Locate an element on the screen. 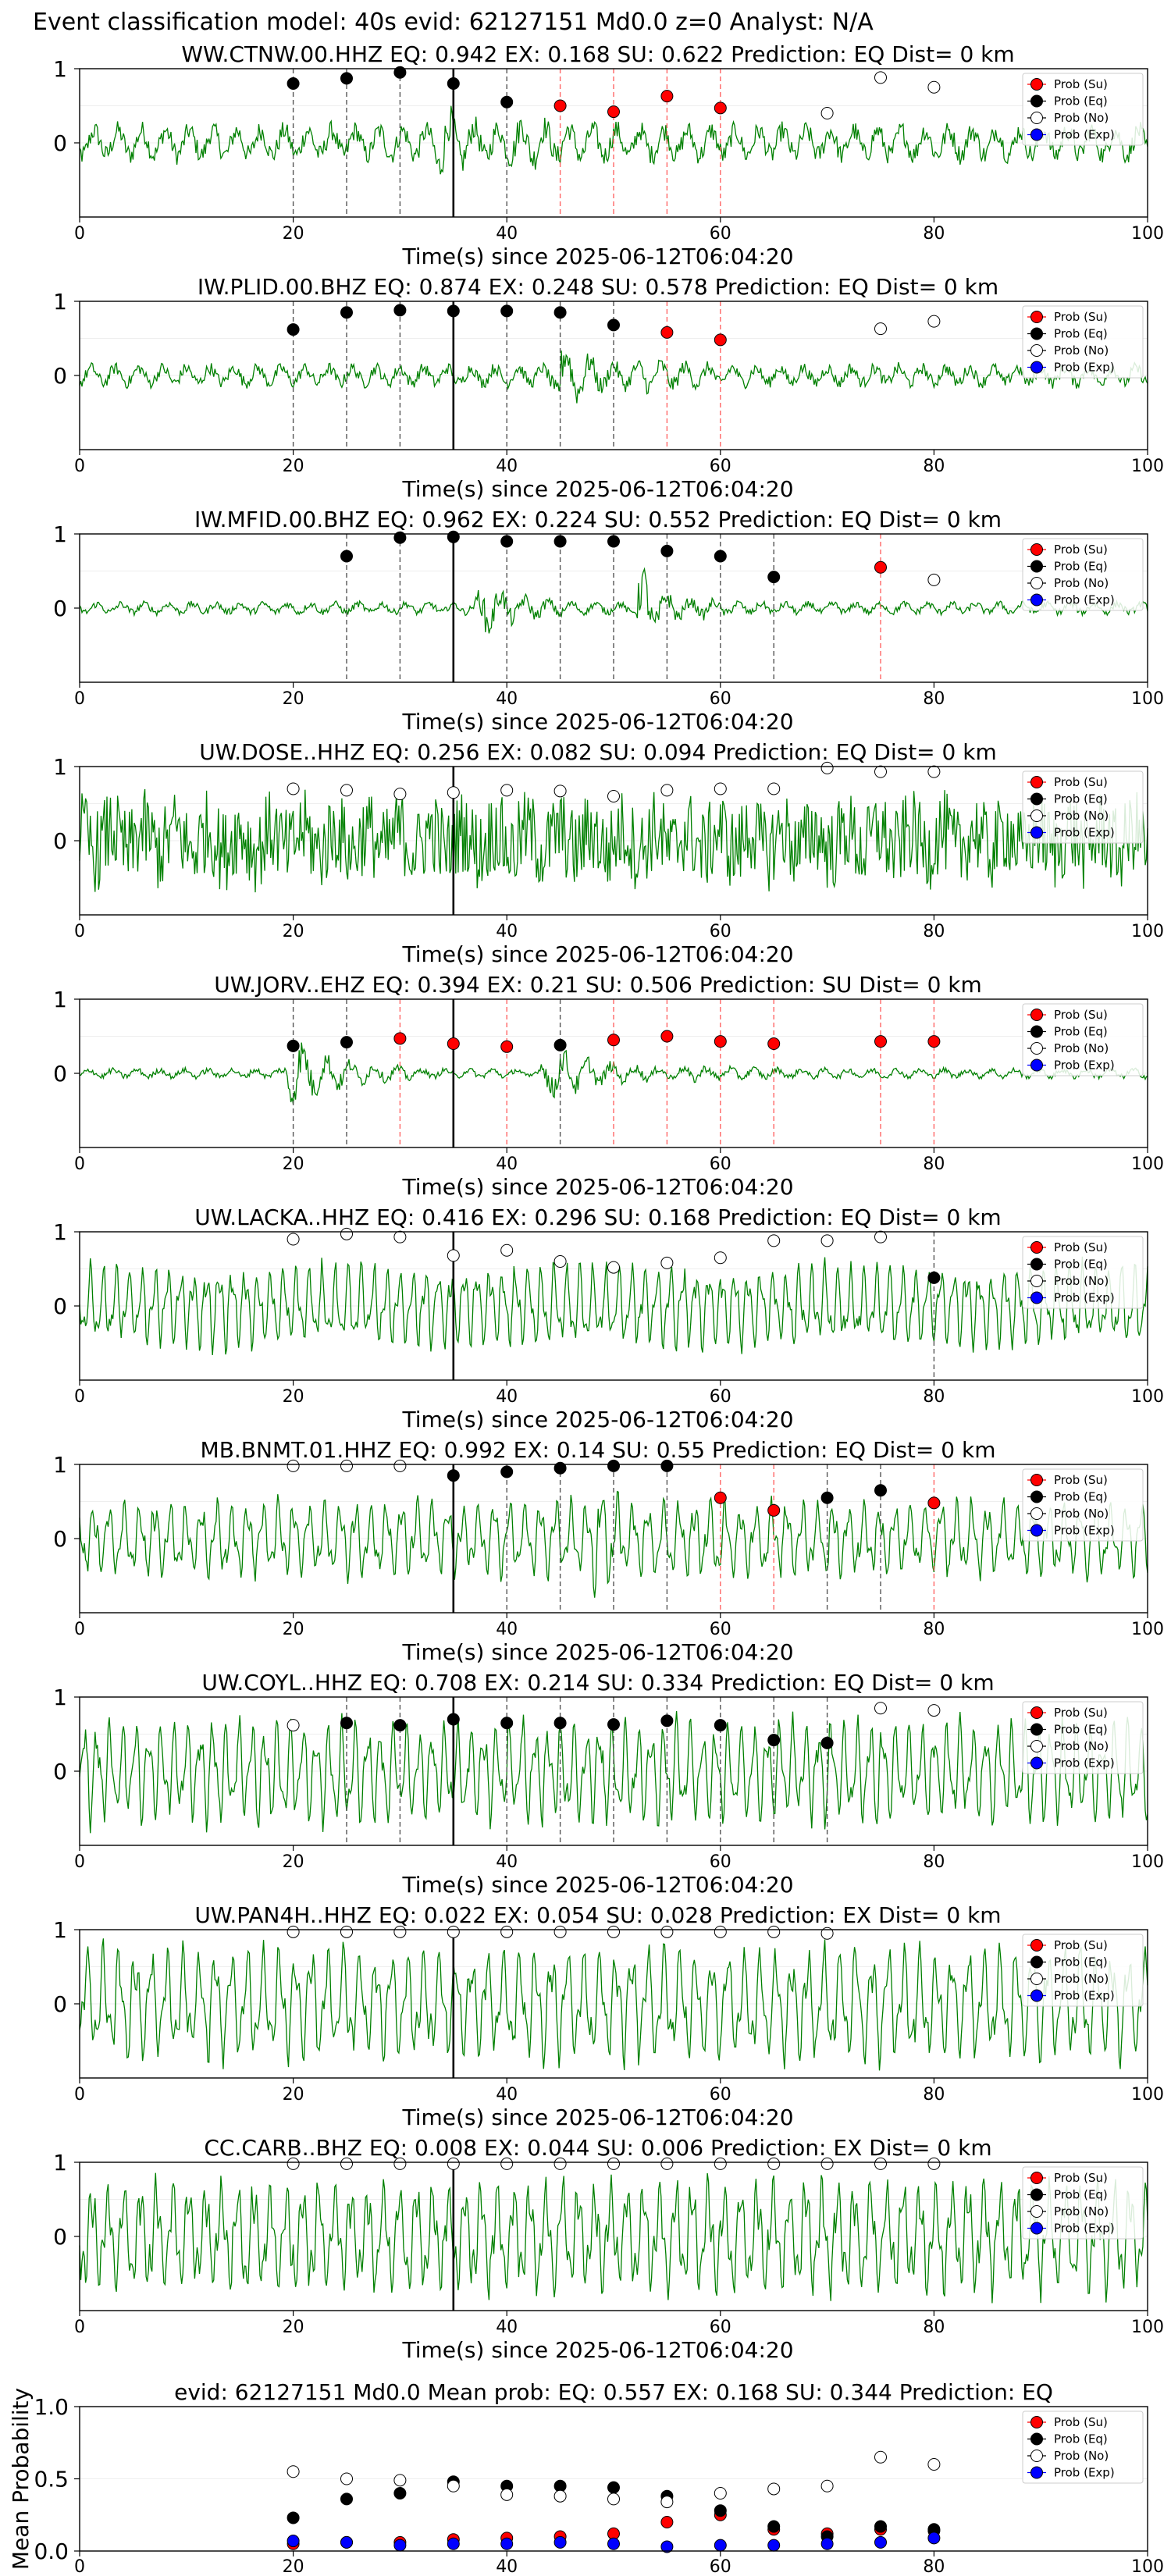 The height and width of the screenshot is (2576, 1171). legend-label-su-1: Prob (Su) is located at coordinates (1081, 317).